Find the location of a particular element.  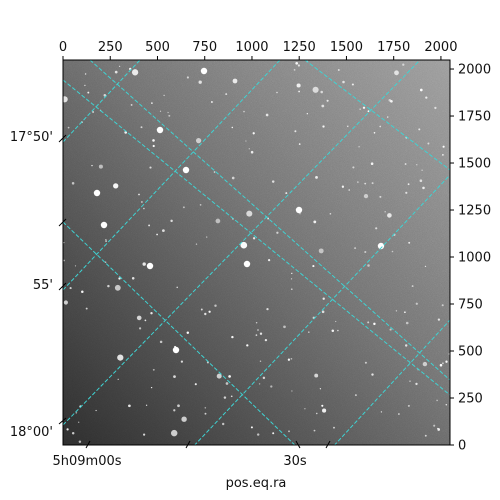

right-tick-label: 1000 is located at coordinates (474, 258).